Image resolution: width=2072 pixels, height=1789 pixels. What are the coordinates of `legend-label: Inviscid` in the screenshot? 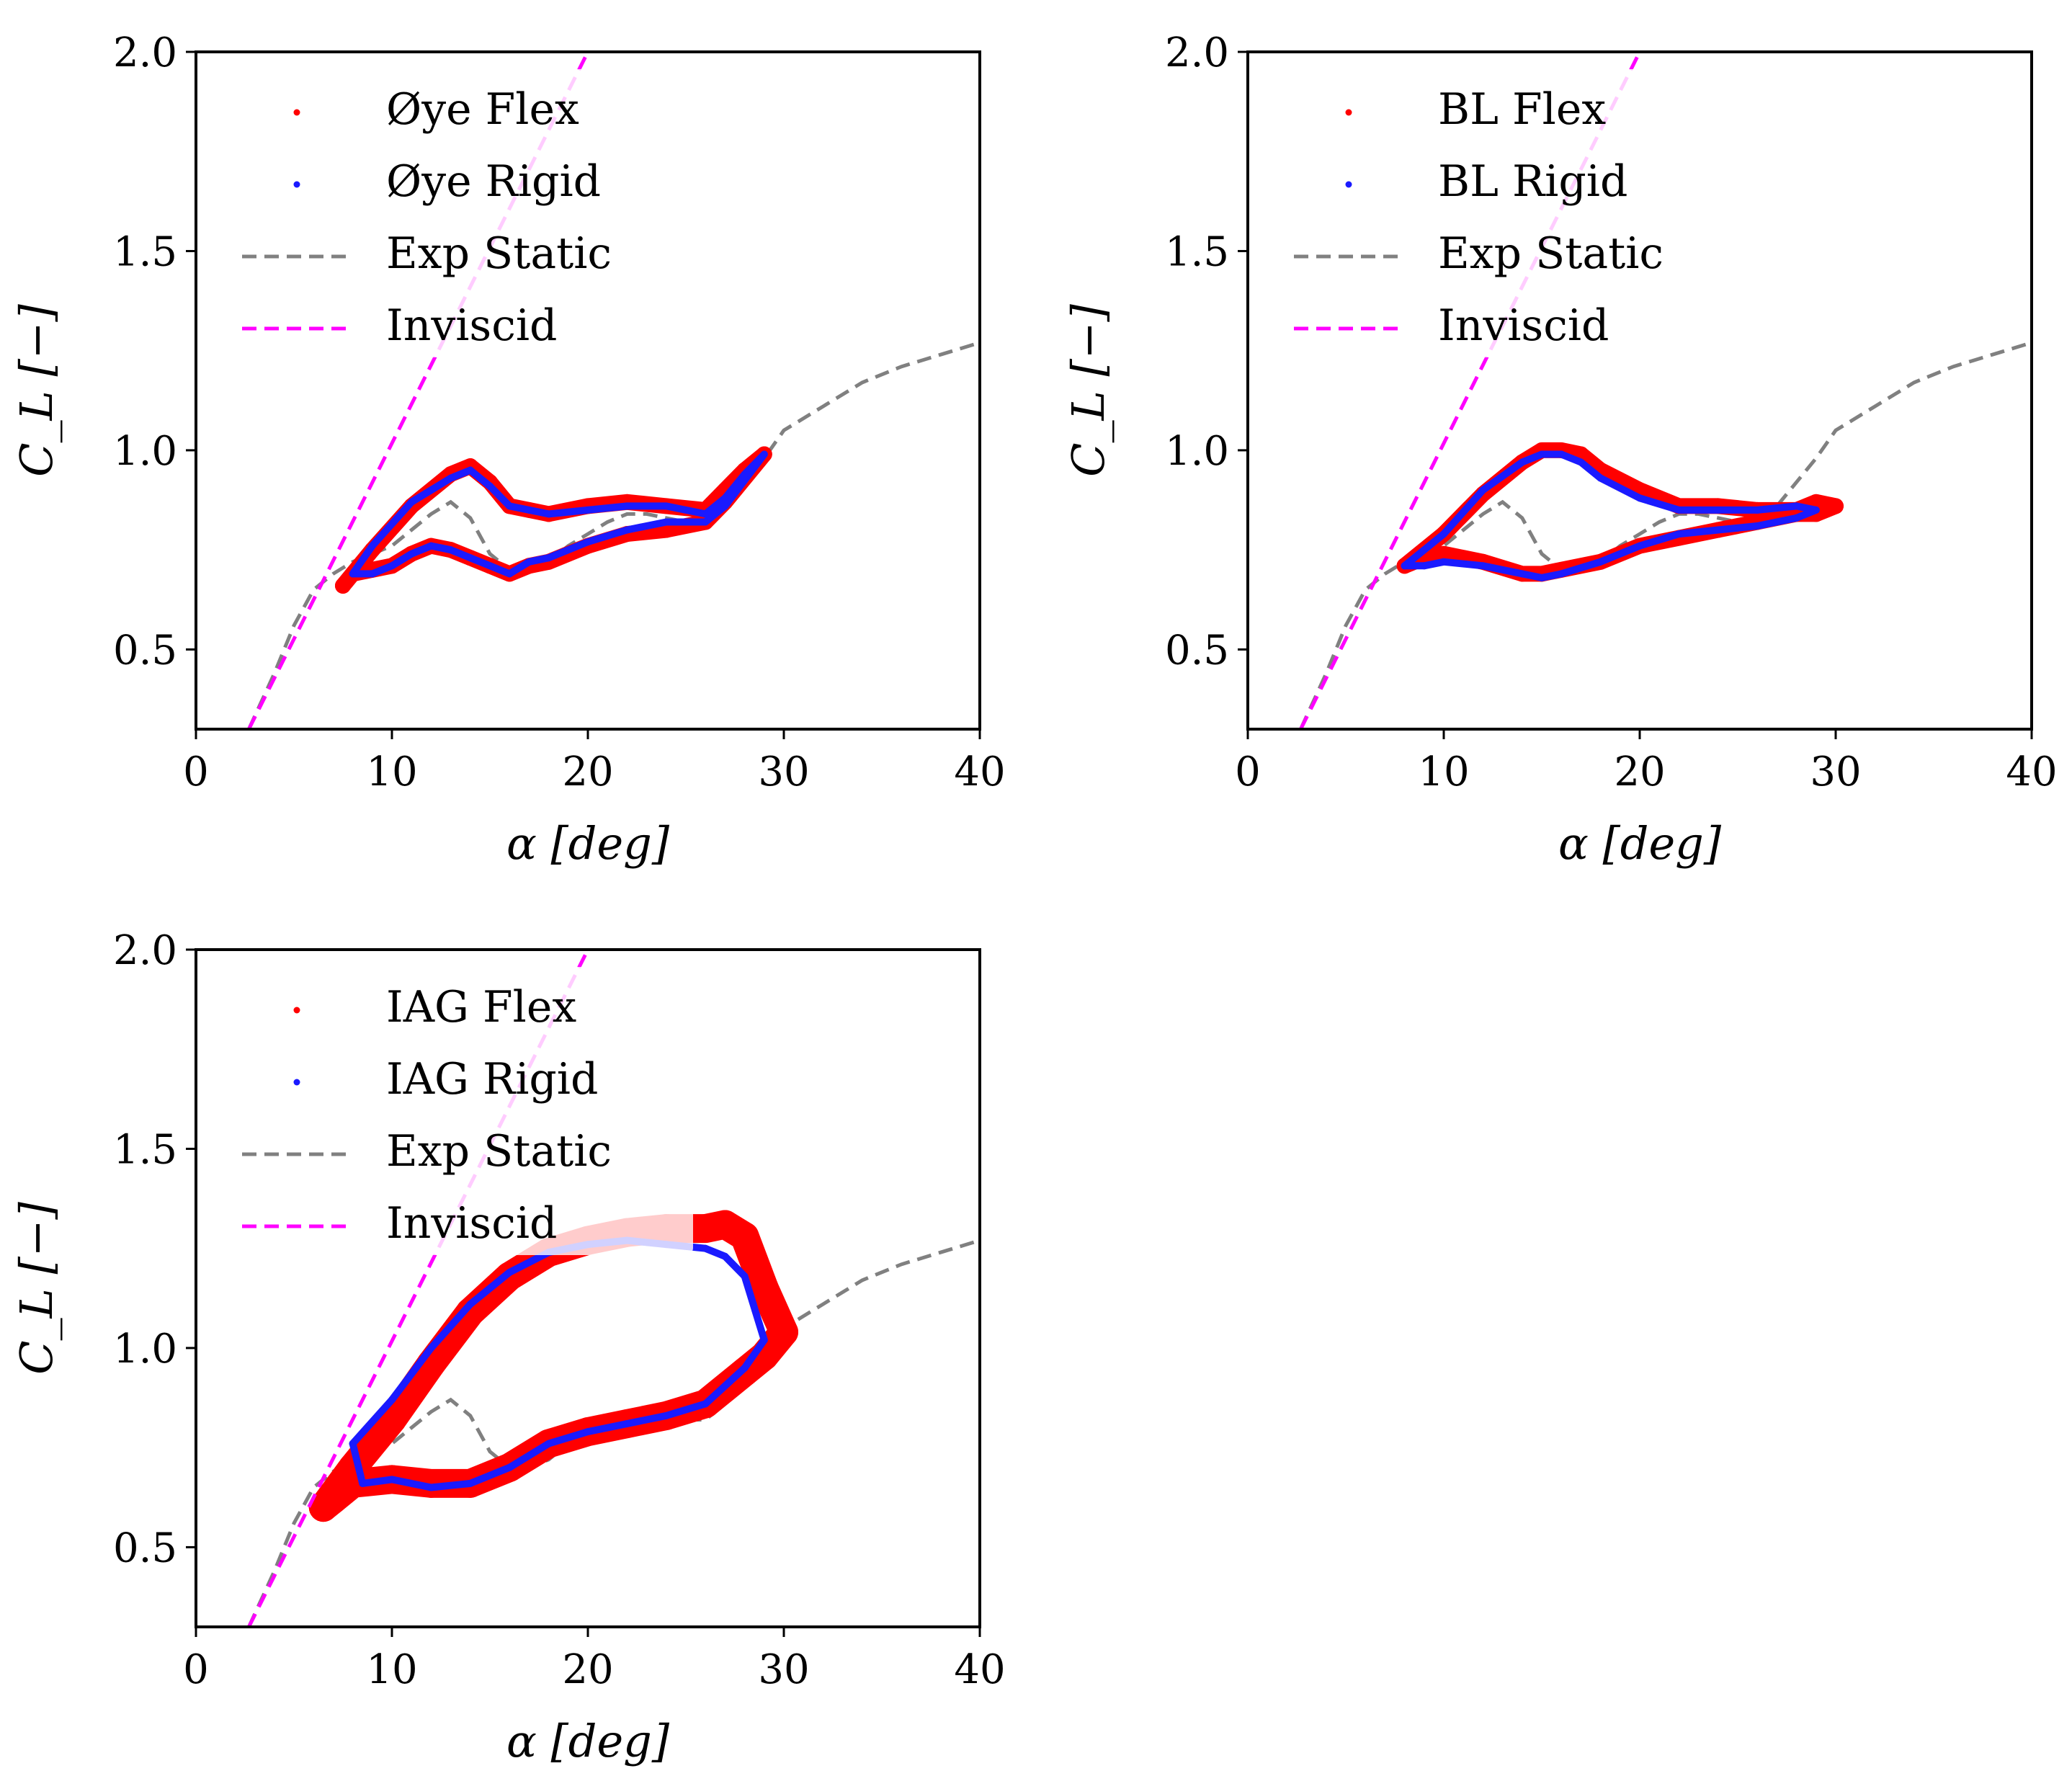 It's located at (471, 325).